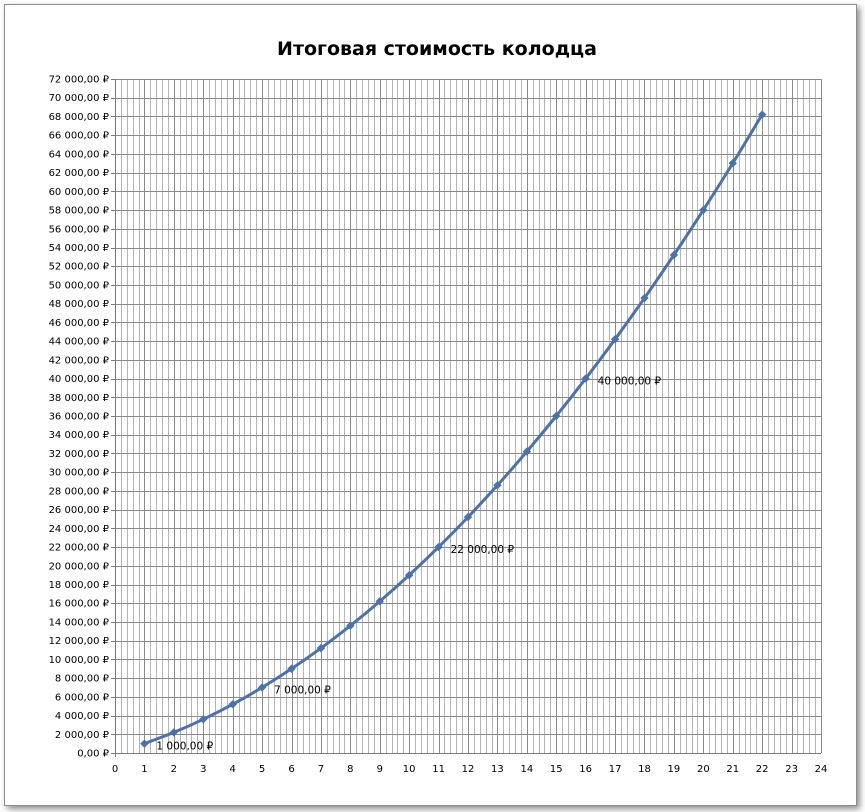 The image size is (865, 812). I want to click on x-tick-label: 18, so click(644, 769).